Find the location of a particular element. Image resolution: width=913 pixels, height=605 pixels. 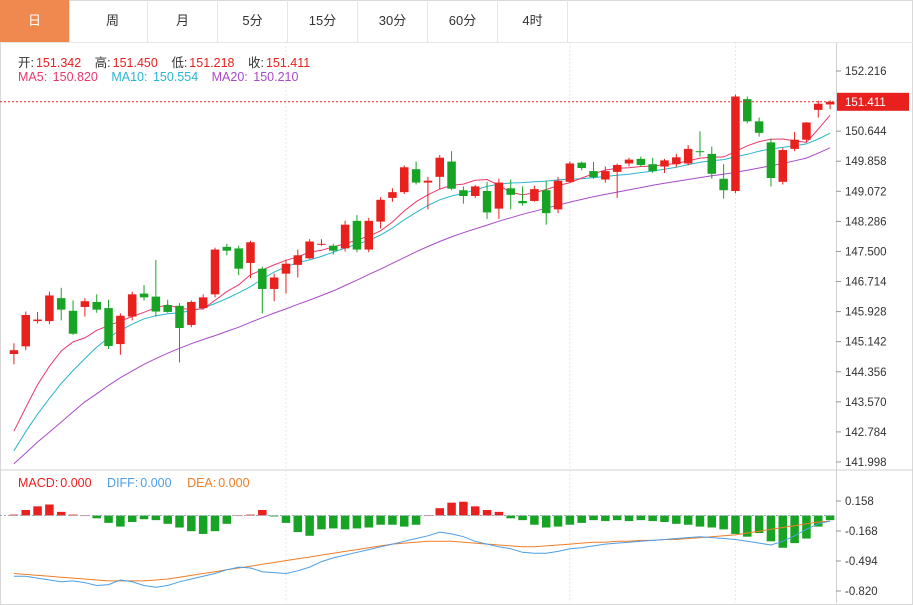

tab-60min: 60分 is located at coordinates (463, 21).